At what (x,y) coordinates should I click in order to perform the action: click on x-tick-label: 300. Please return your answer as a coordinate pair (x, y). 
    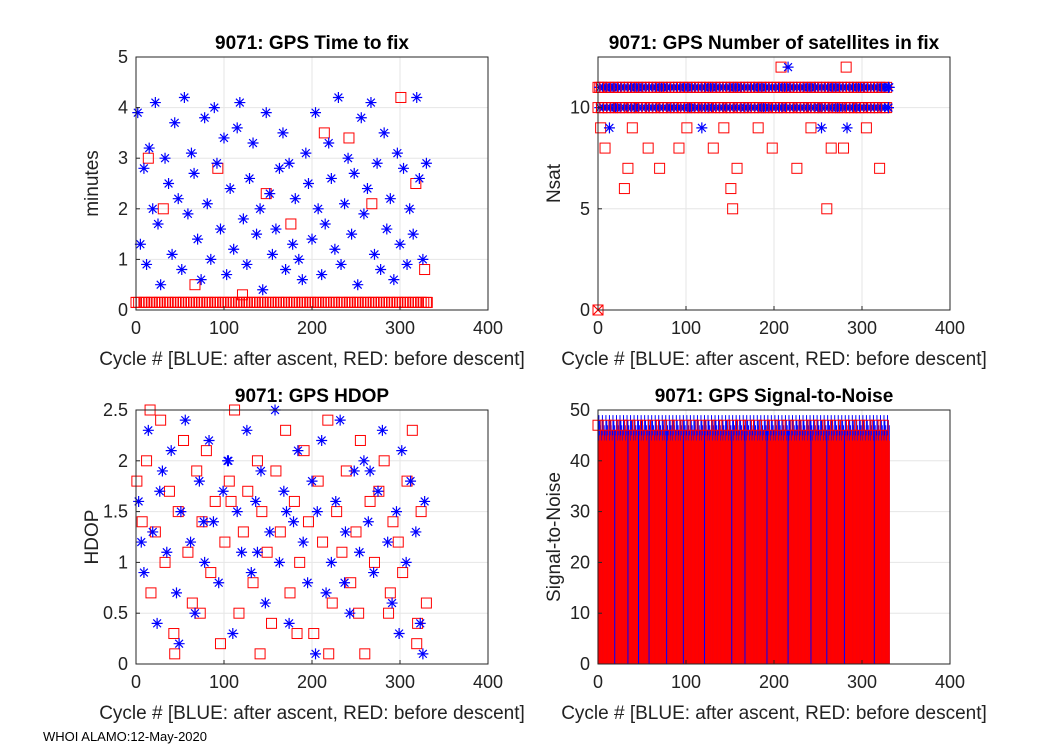
    Looking at the image, I should click on (862, 682).